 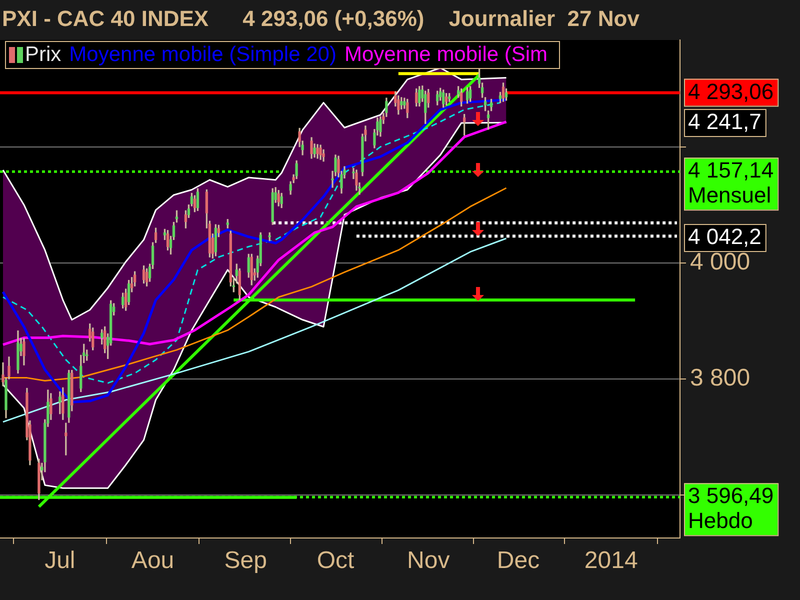 What do you see at coordinates (245, 560) in the screenshot?
I see `x-tick-label: Sep` at bounding box center [245, 560].